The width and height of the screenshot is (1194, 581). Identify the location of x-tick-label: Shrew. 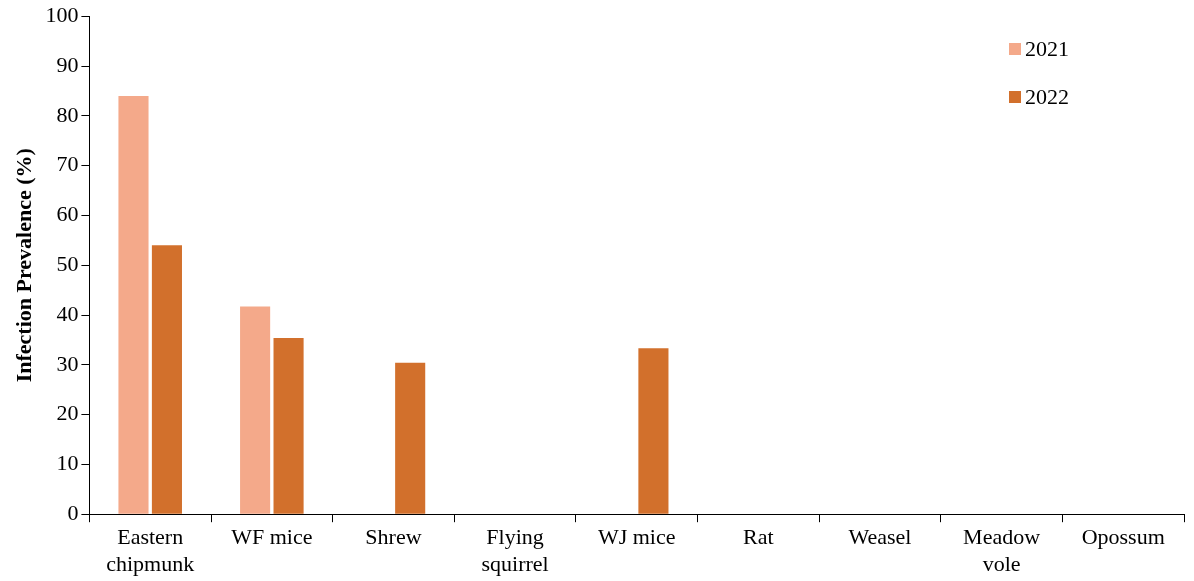
(393, 537).